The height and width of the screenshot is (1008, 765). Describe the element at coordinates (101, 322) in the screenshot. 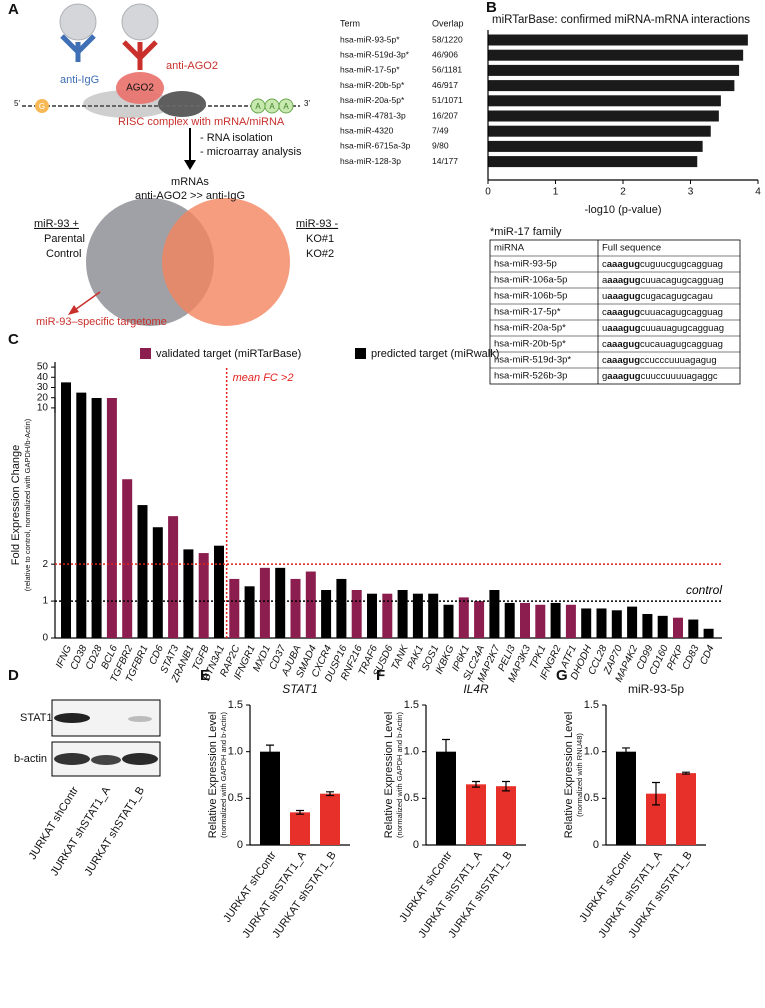

I see `label: miR-93–specific targetome` at that location.